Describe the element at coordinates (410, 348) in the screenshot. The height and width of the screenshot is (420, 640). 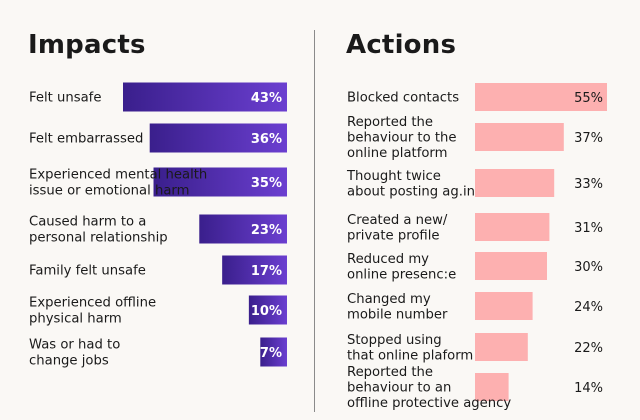
I see `actions-category-label: Stopped using that online plaform` at that location.